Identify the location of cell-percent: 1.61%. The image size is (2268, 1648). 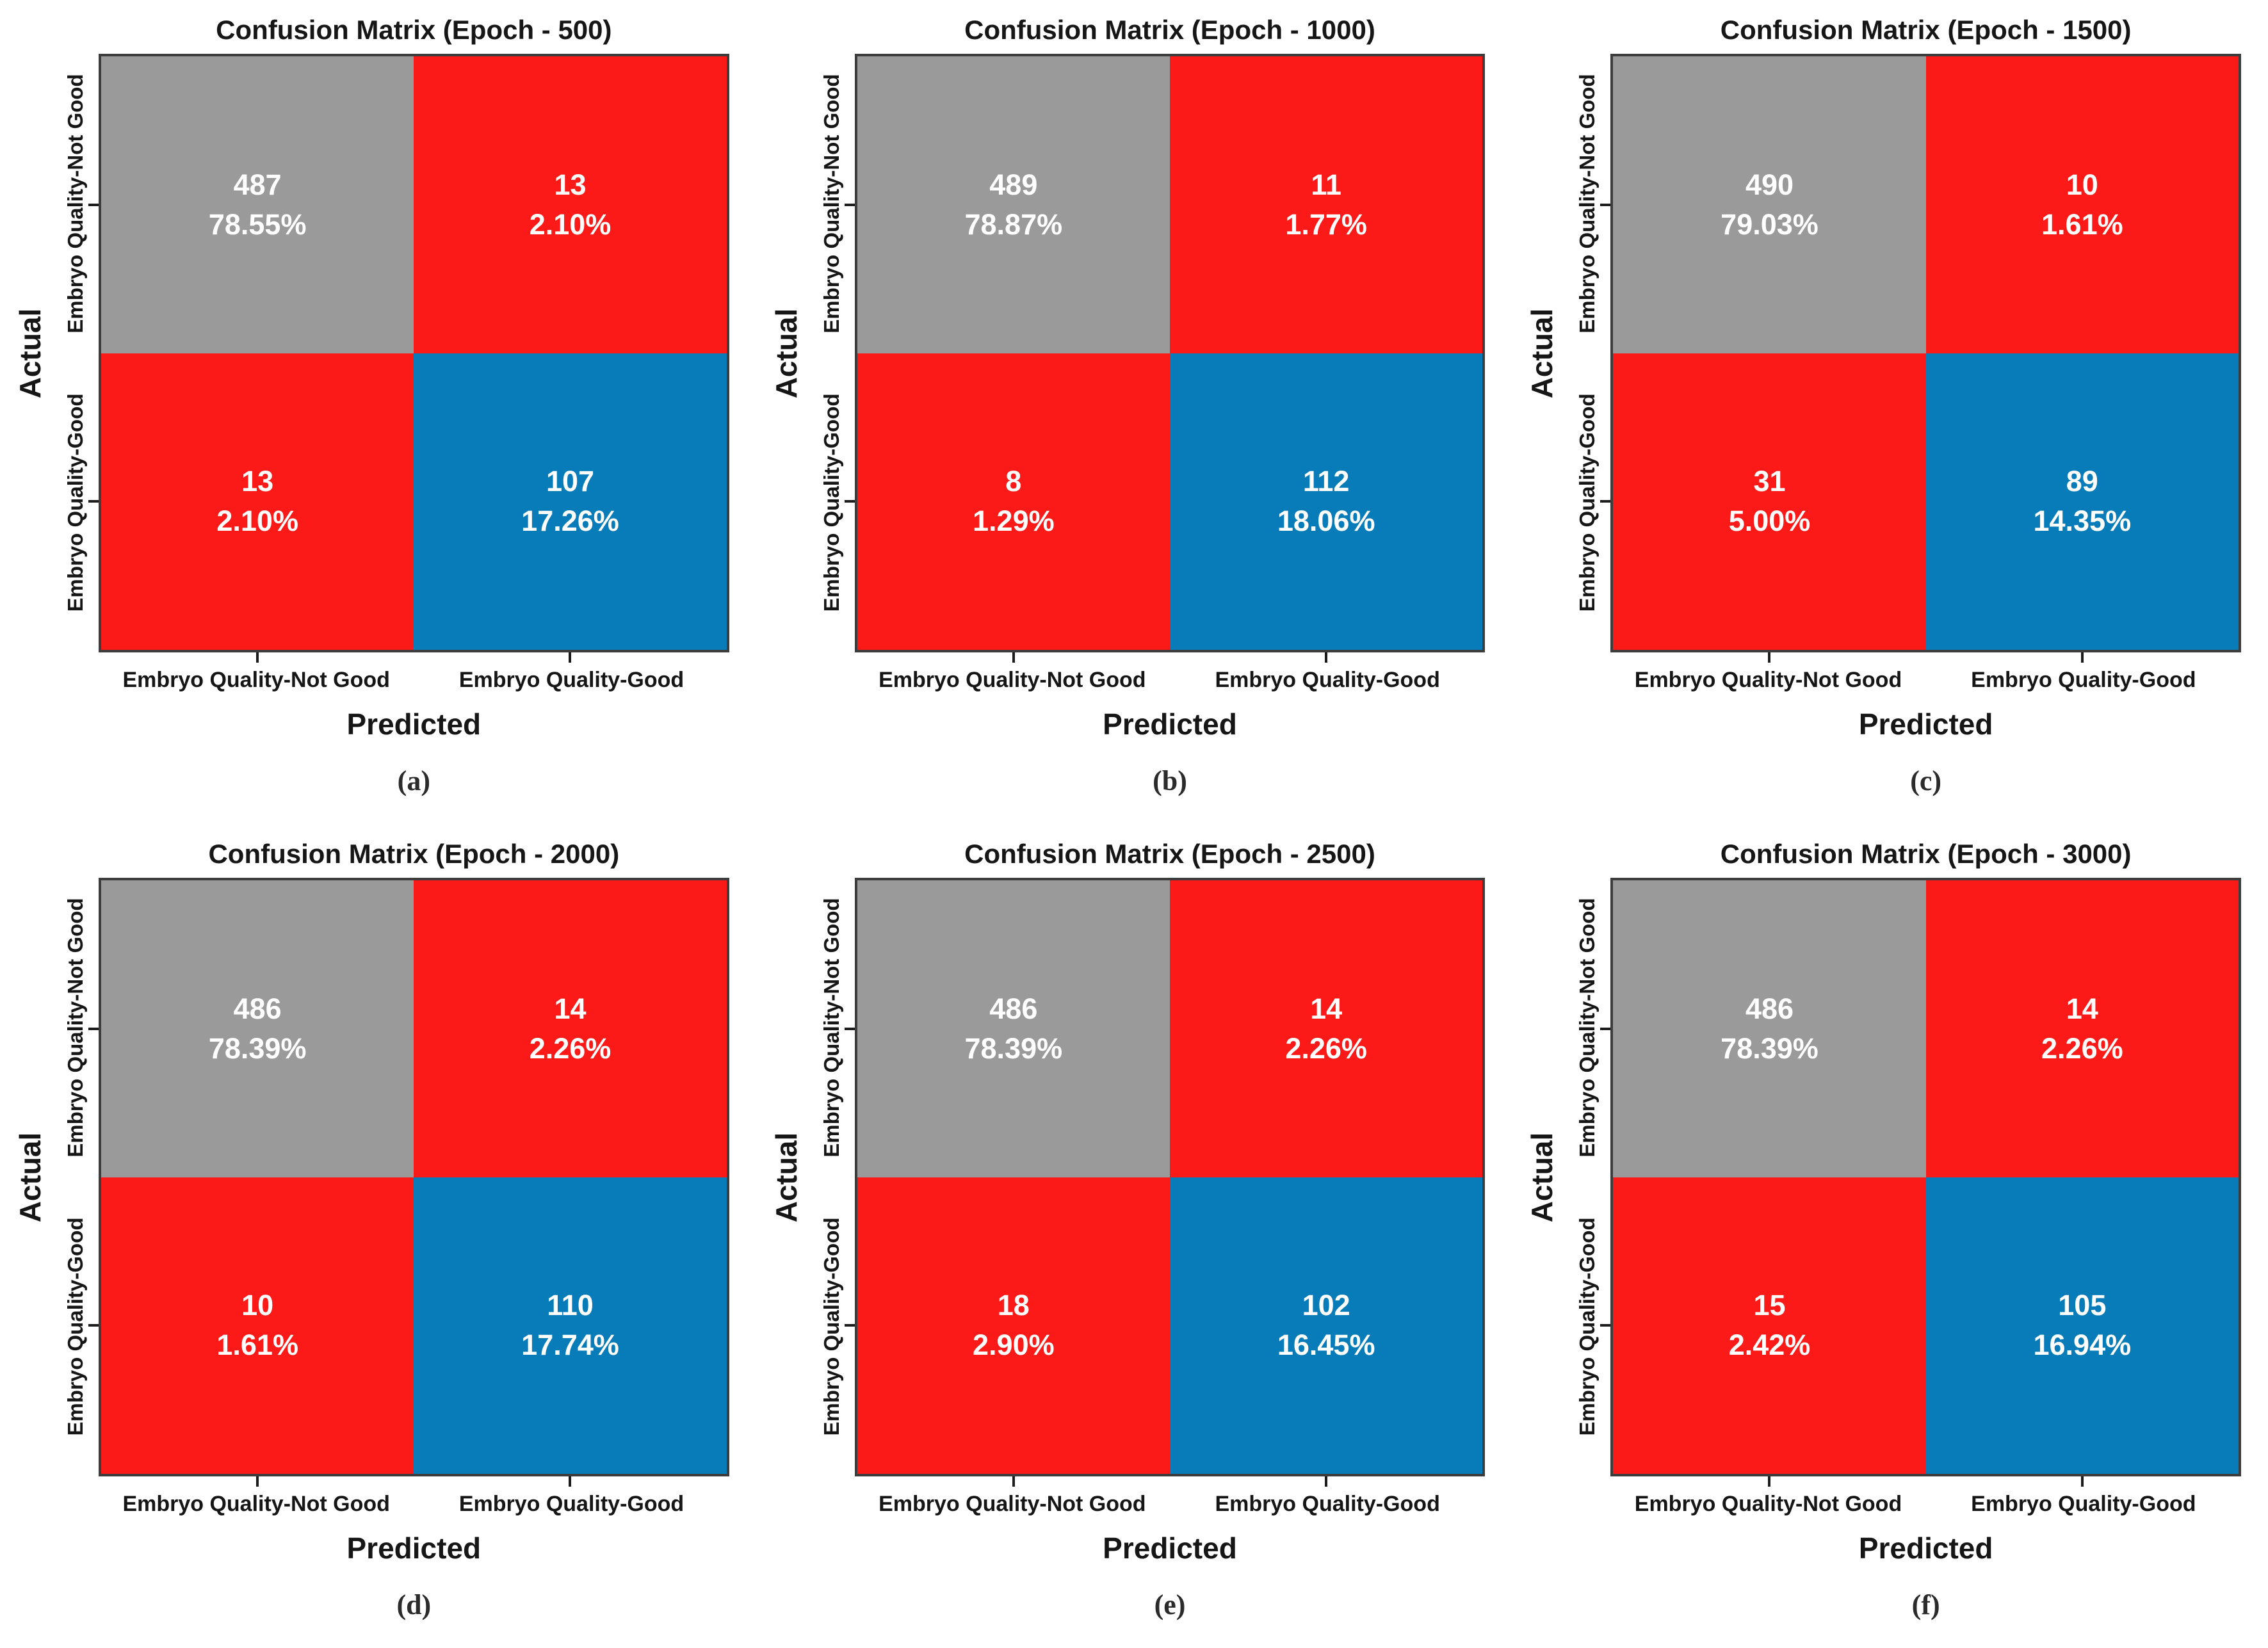
(2082, 224).